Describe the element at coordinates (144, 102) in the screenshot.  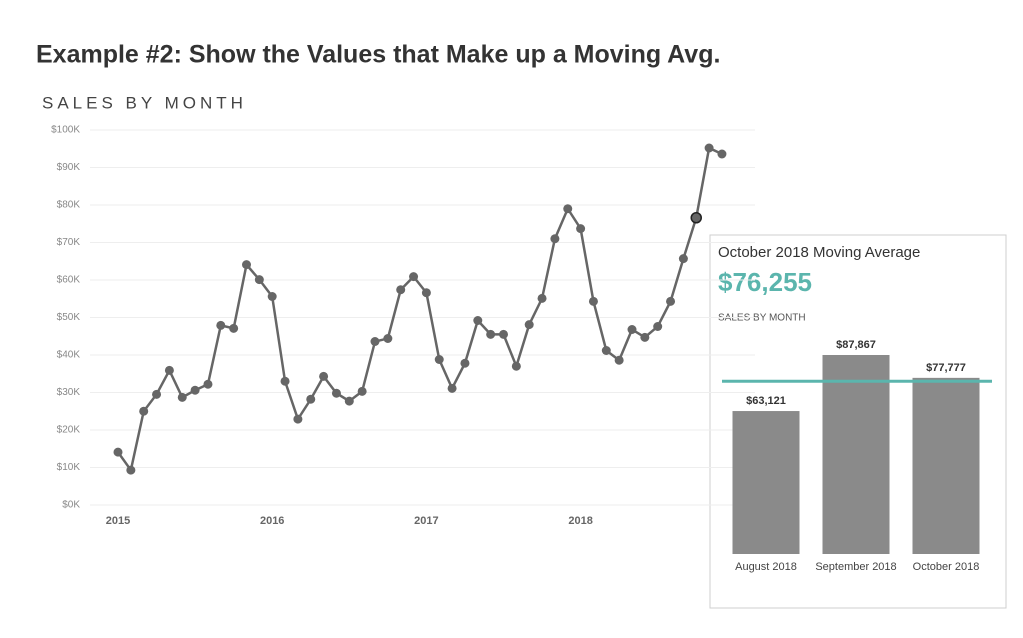
I see `chart-subtitle: SALES BY MONTH` at that location.